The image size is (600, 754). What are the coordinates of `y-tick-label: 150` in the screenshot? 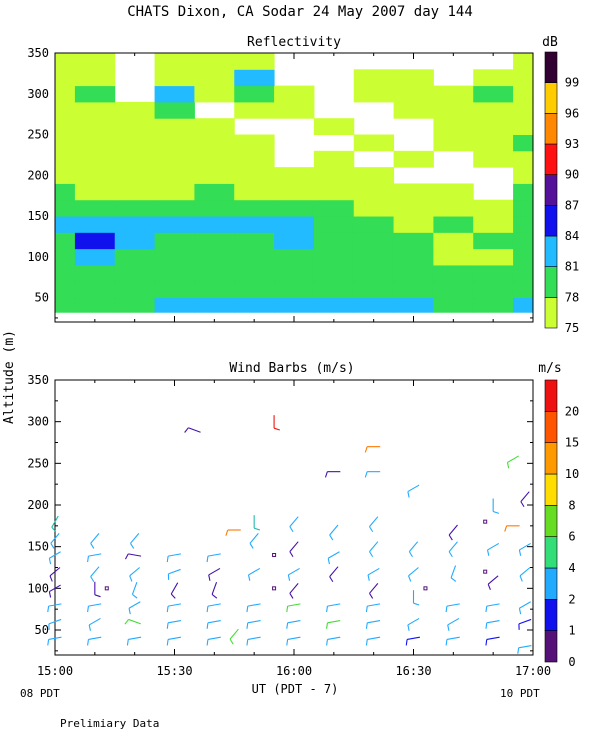 It's located at (38, 216).